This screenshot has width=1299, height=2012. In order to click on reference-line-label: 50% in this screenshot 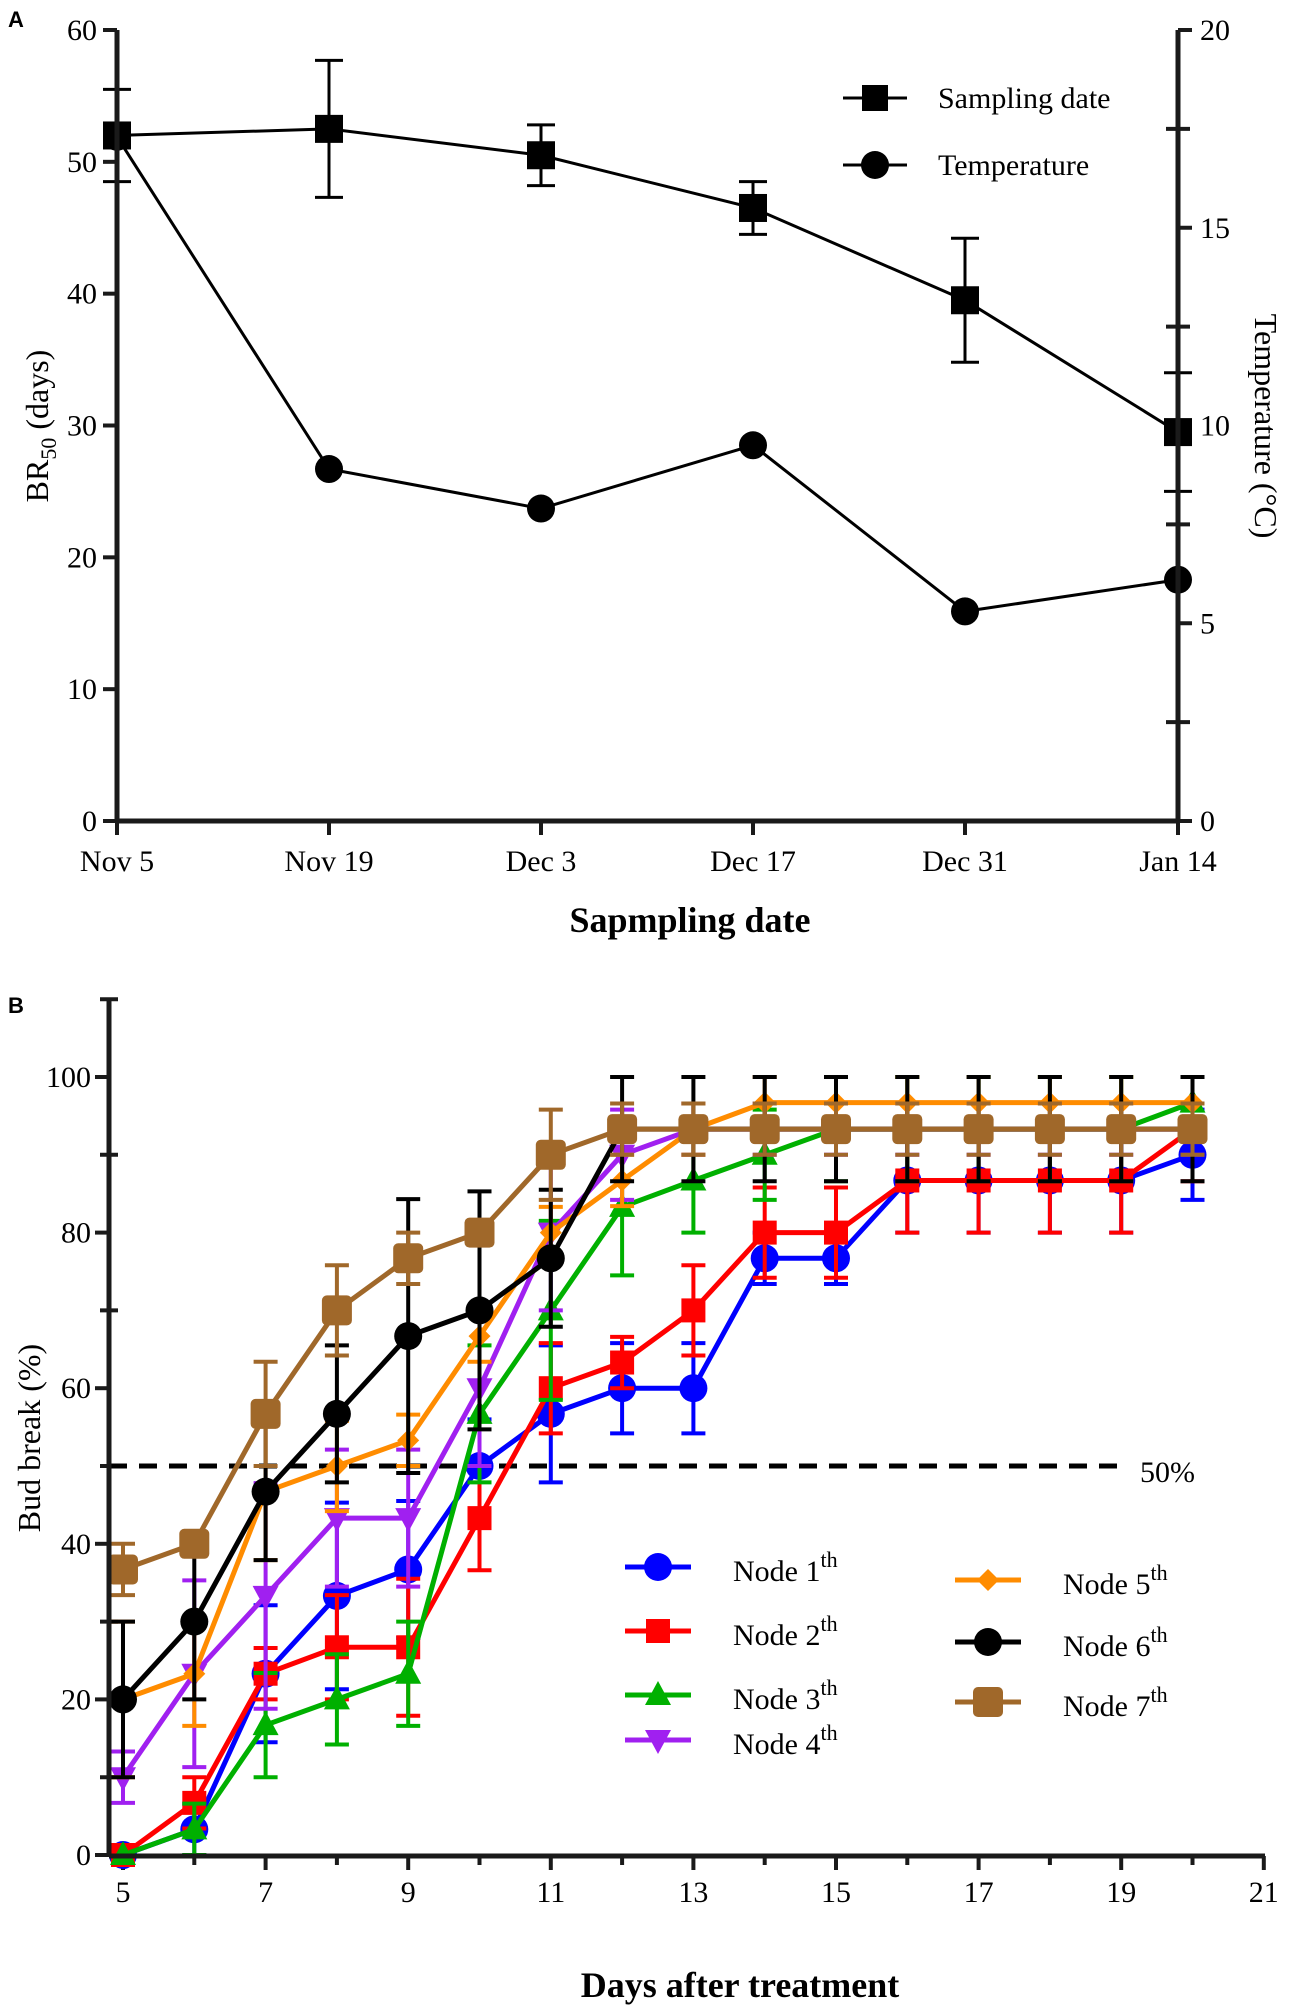, I will do `click(1167, 1472)`.